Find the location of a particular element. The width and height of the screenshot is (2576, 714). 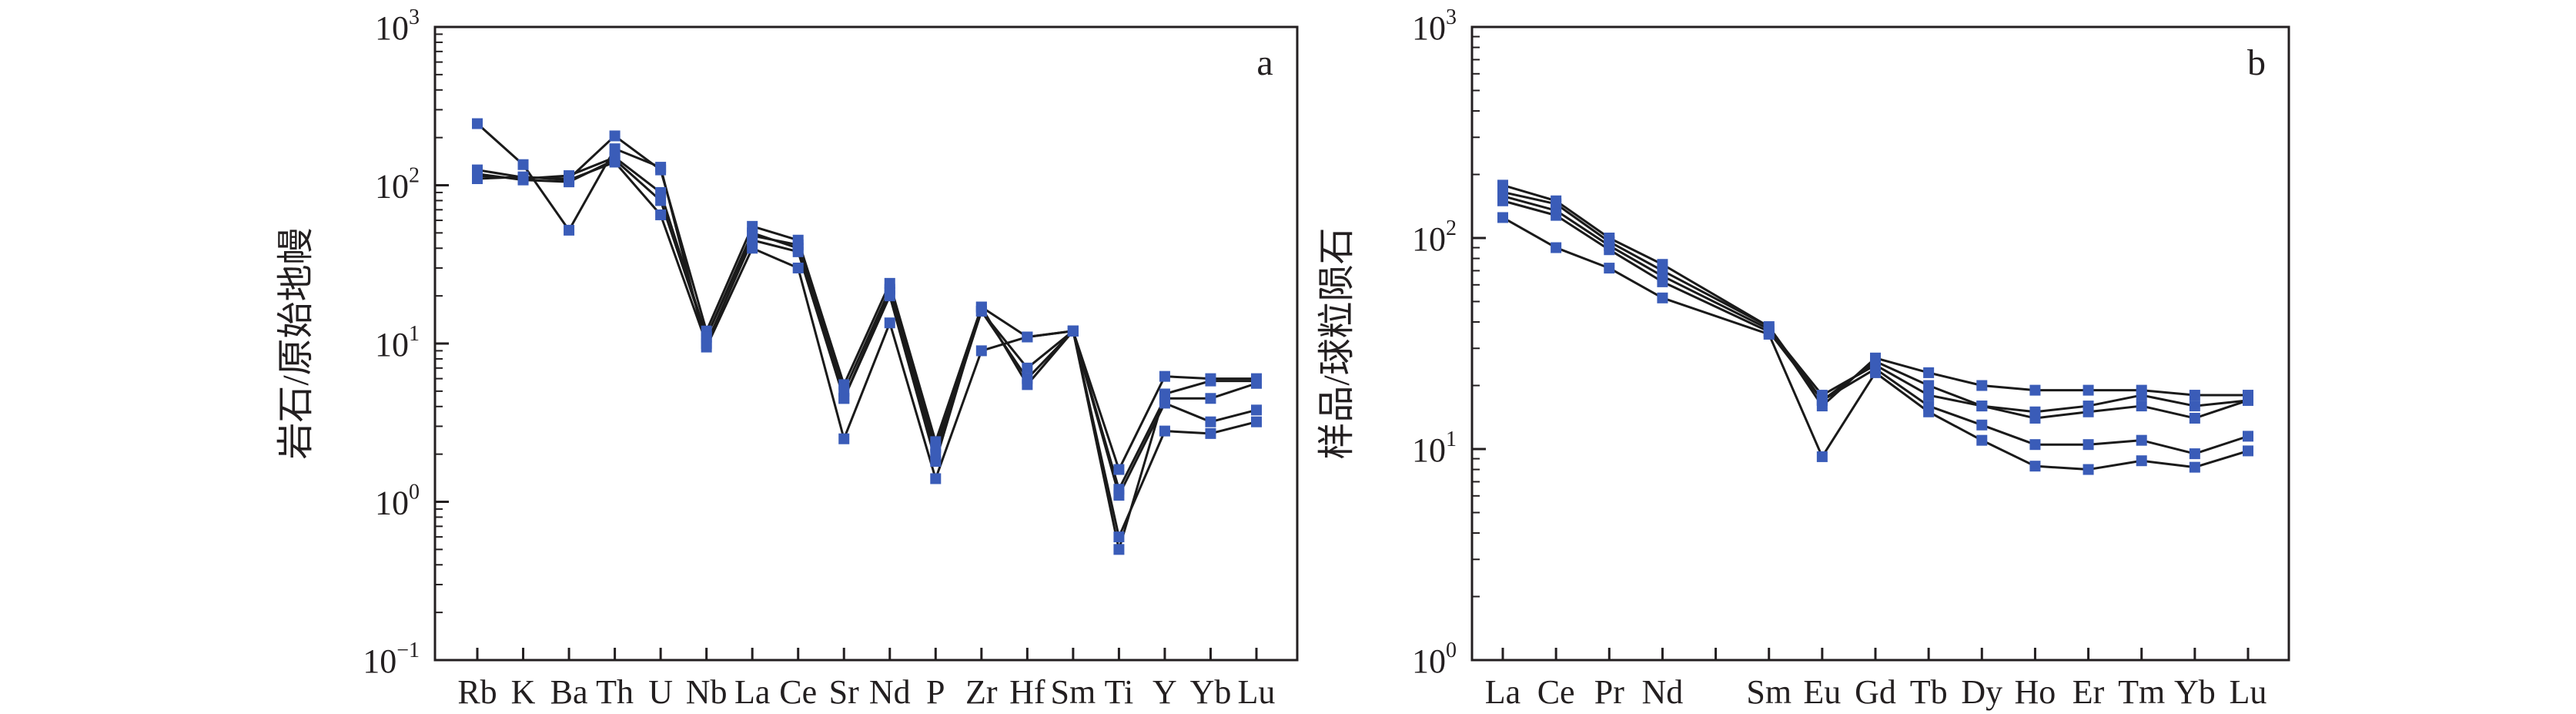

x-tick-label: Rb is located at coordinates (477, 692).